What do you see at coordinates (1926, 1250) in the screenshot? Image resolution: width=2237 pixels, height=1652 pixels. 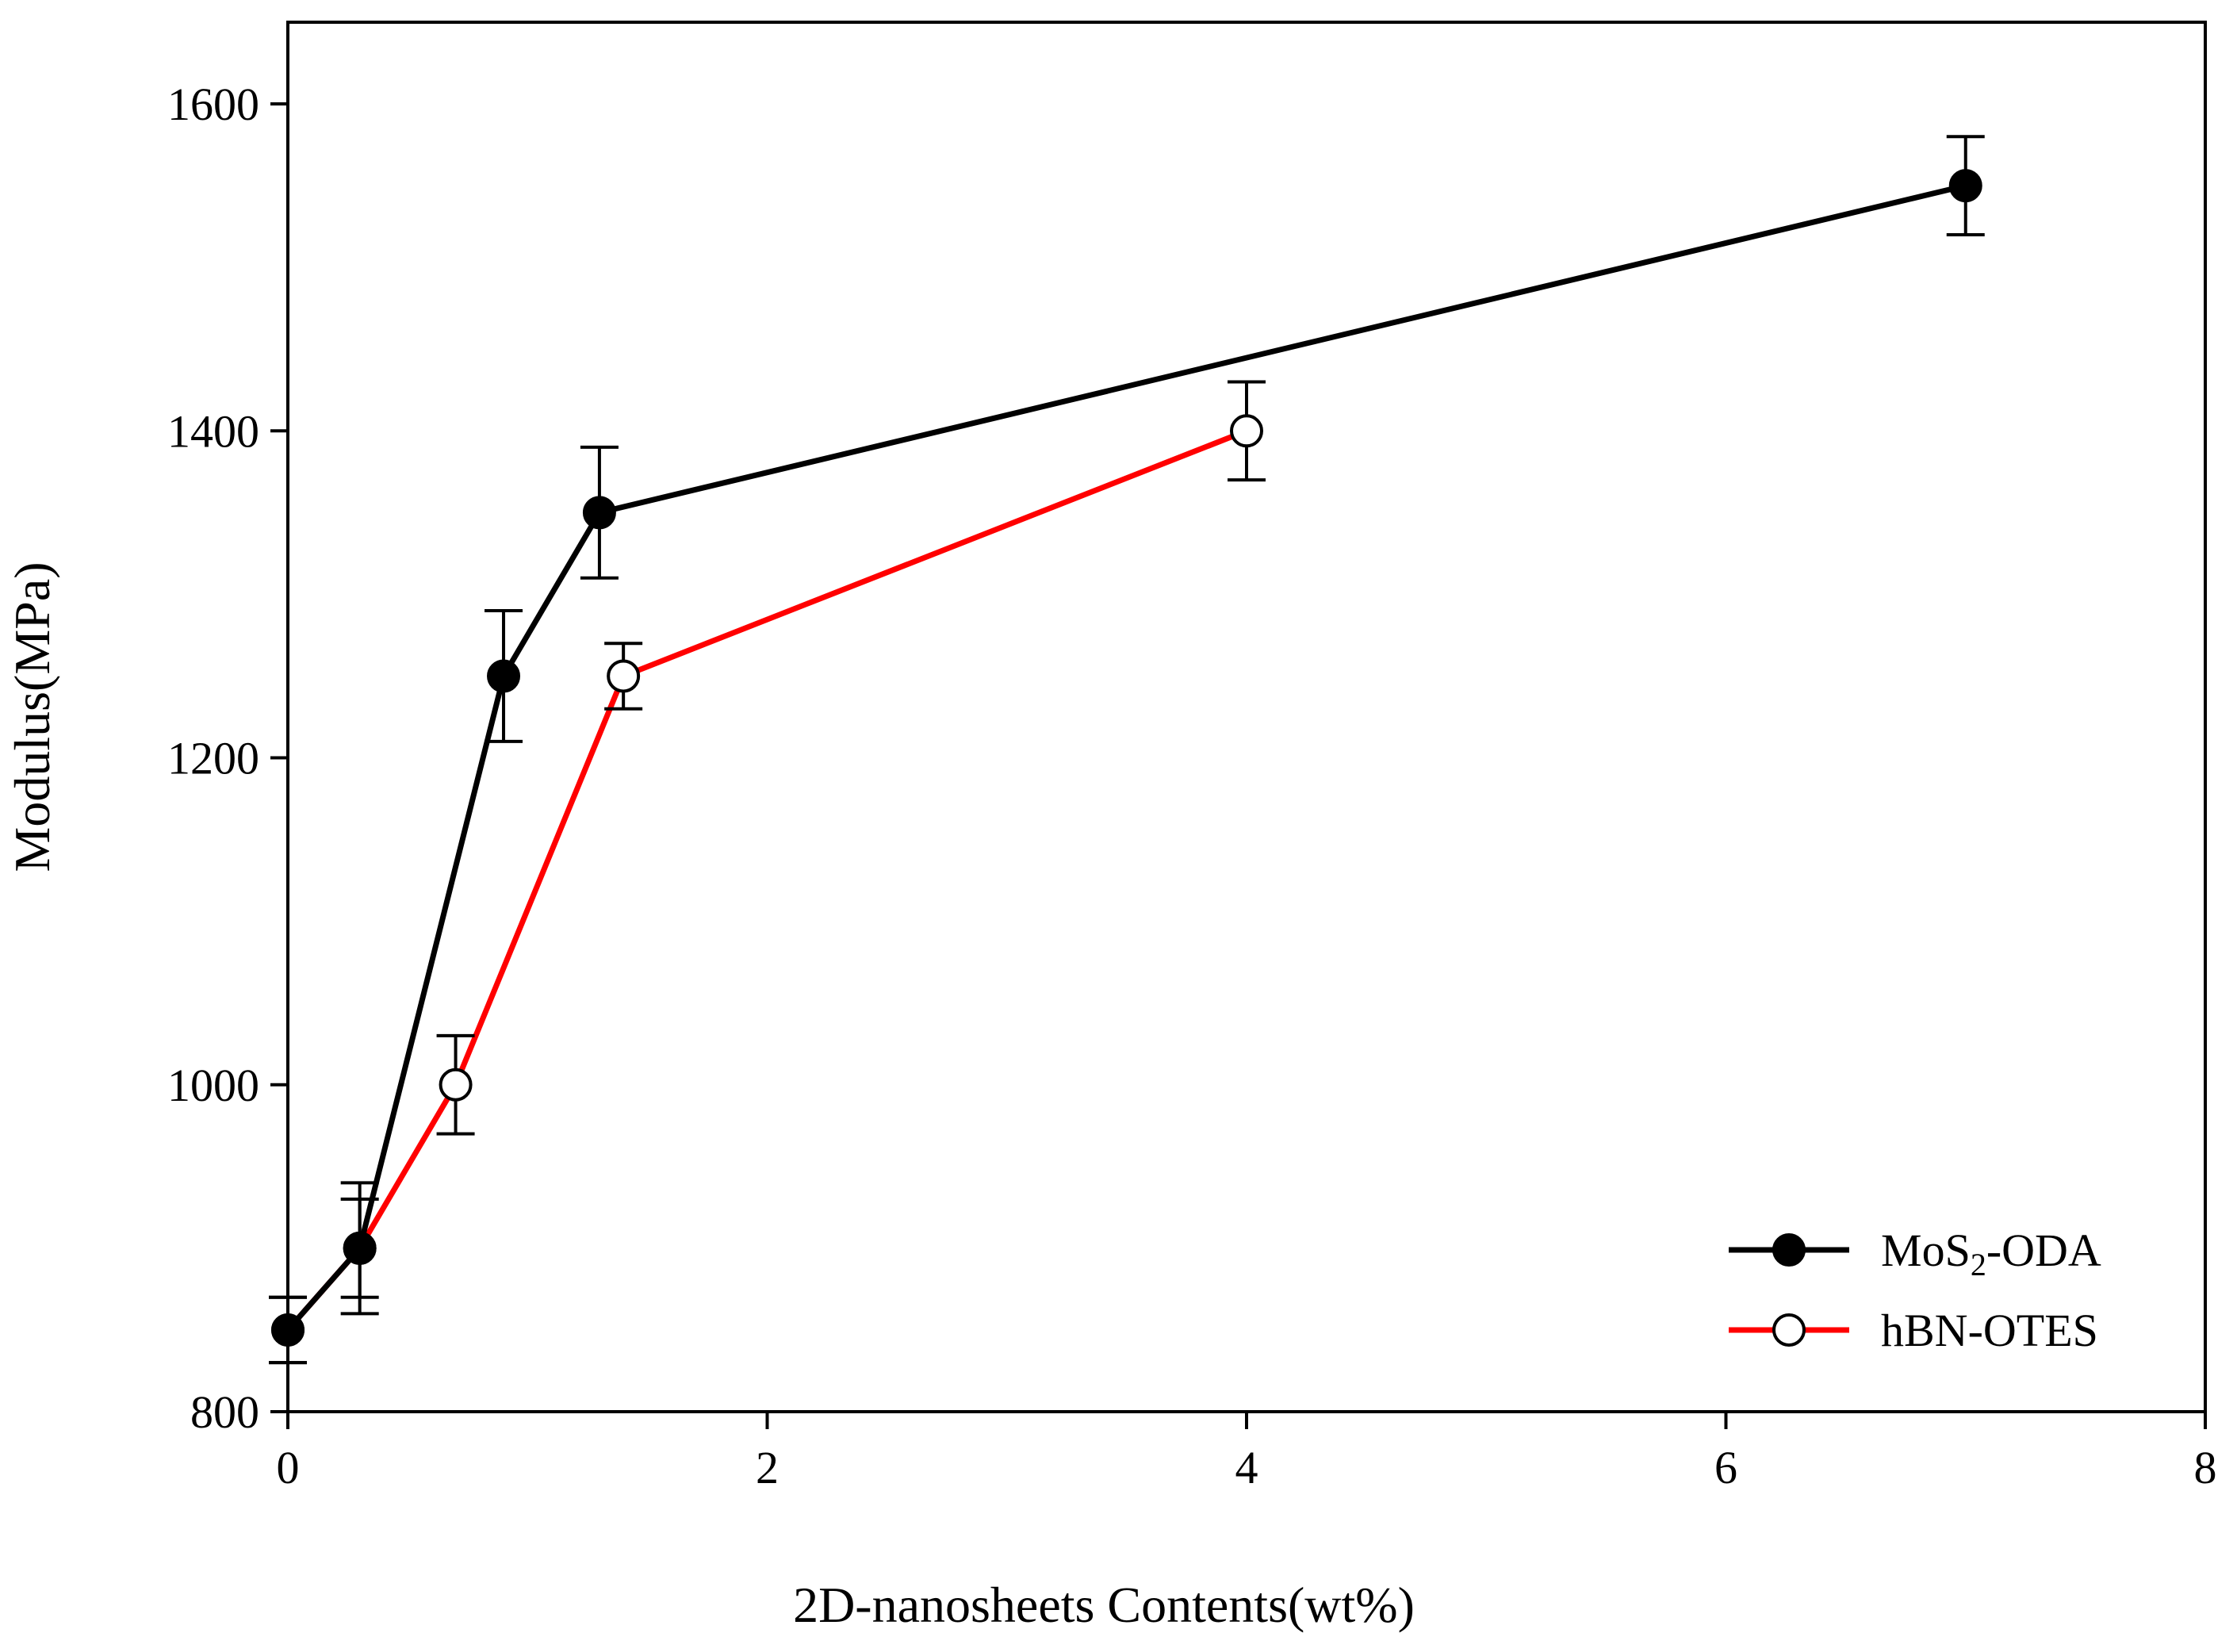 I see `legend-label-main: MoS` at bounding box center [1926, 1250].